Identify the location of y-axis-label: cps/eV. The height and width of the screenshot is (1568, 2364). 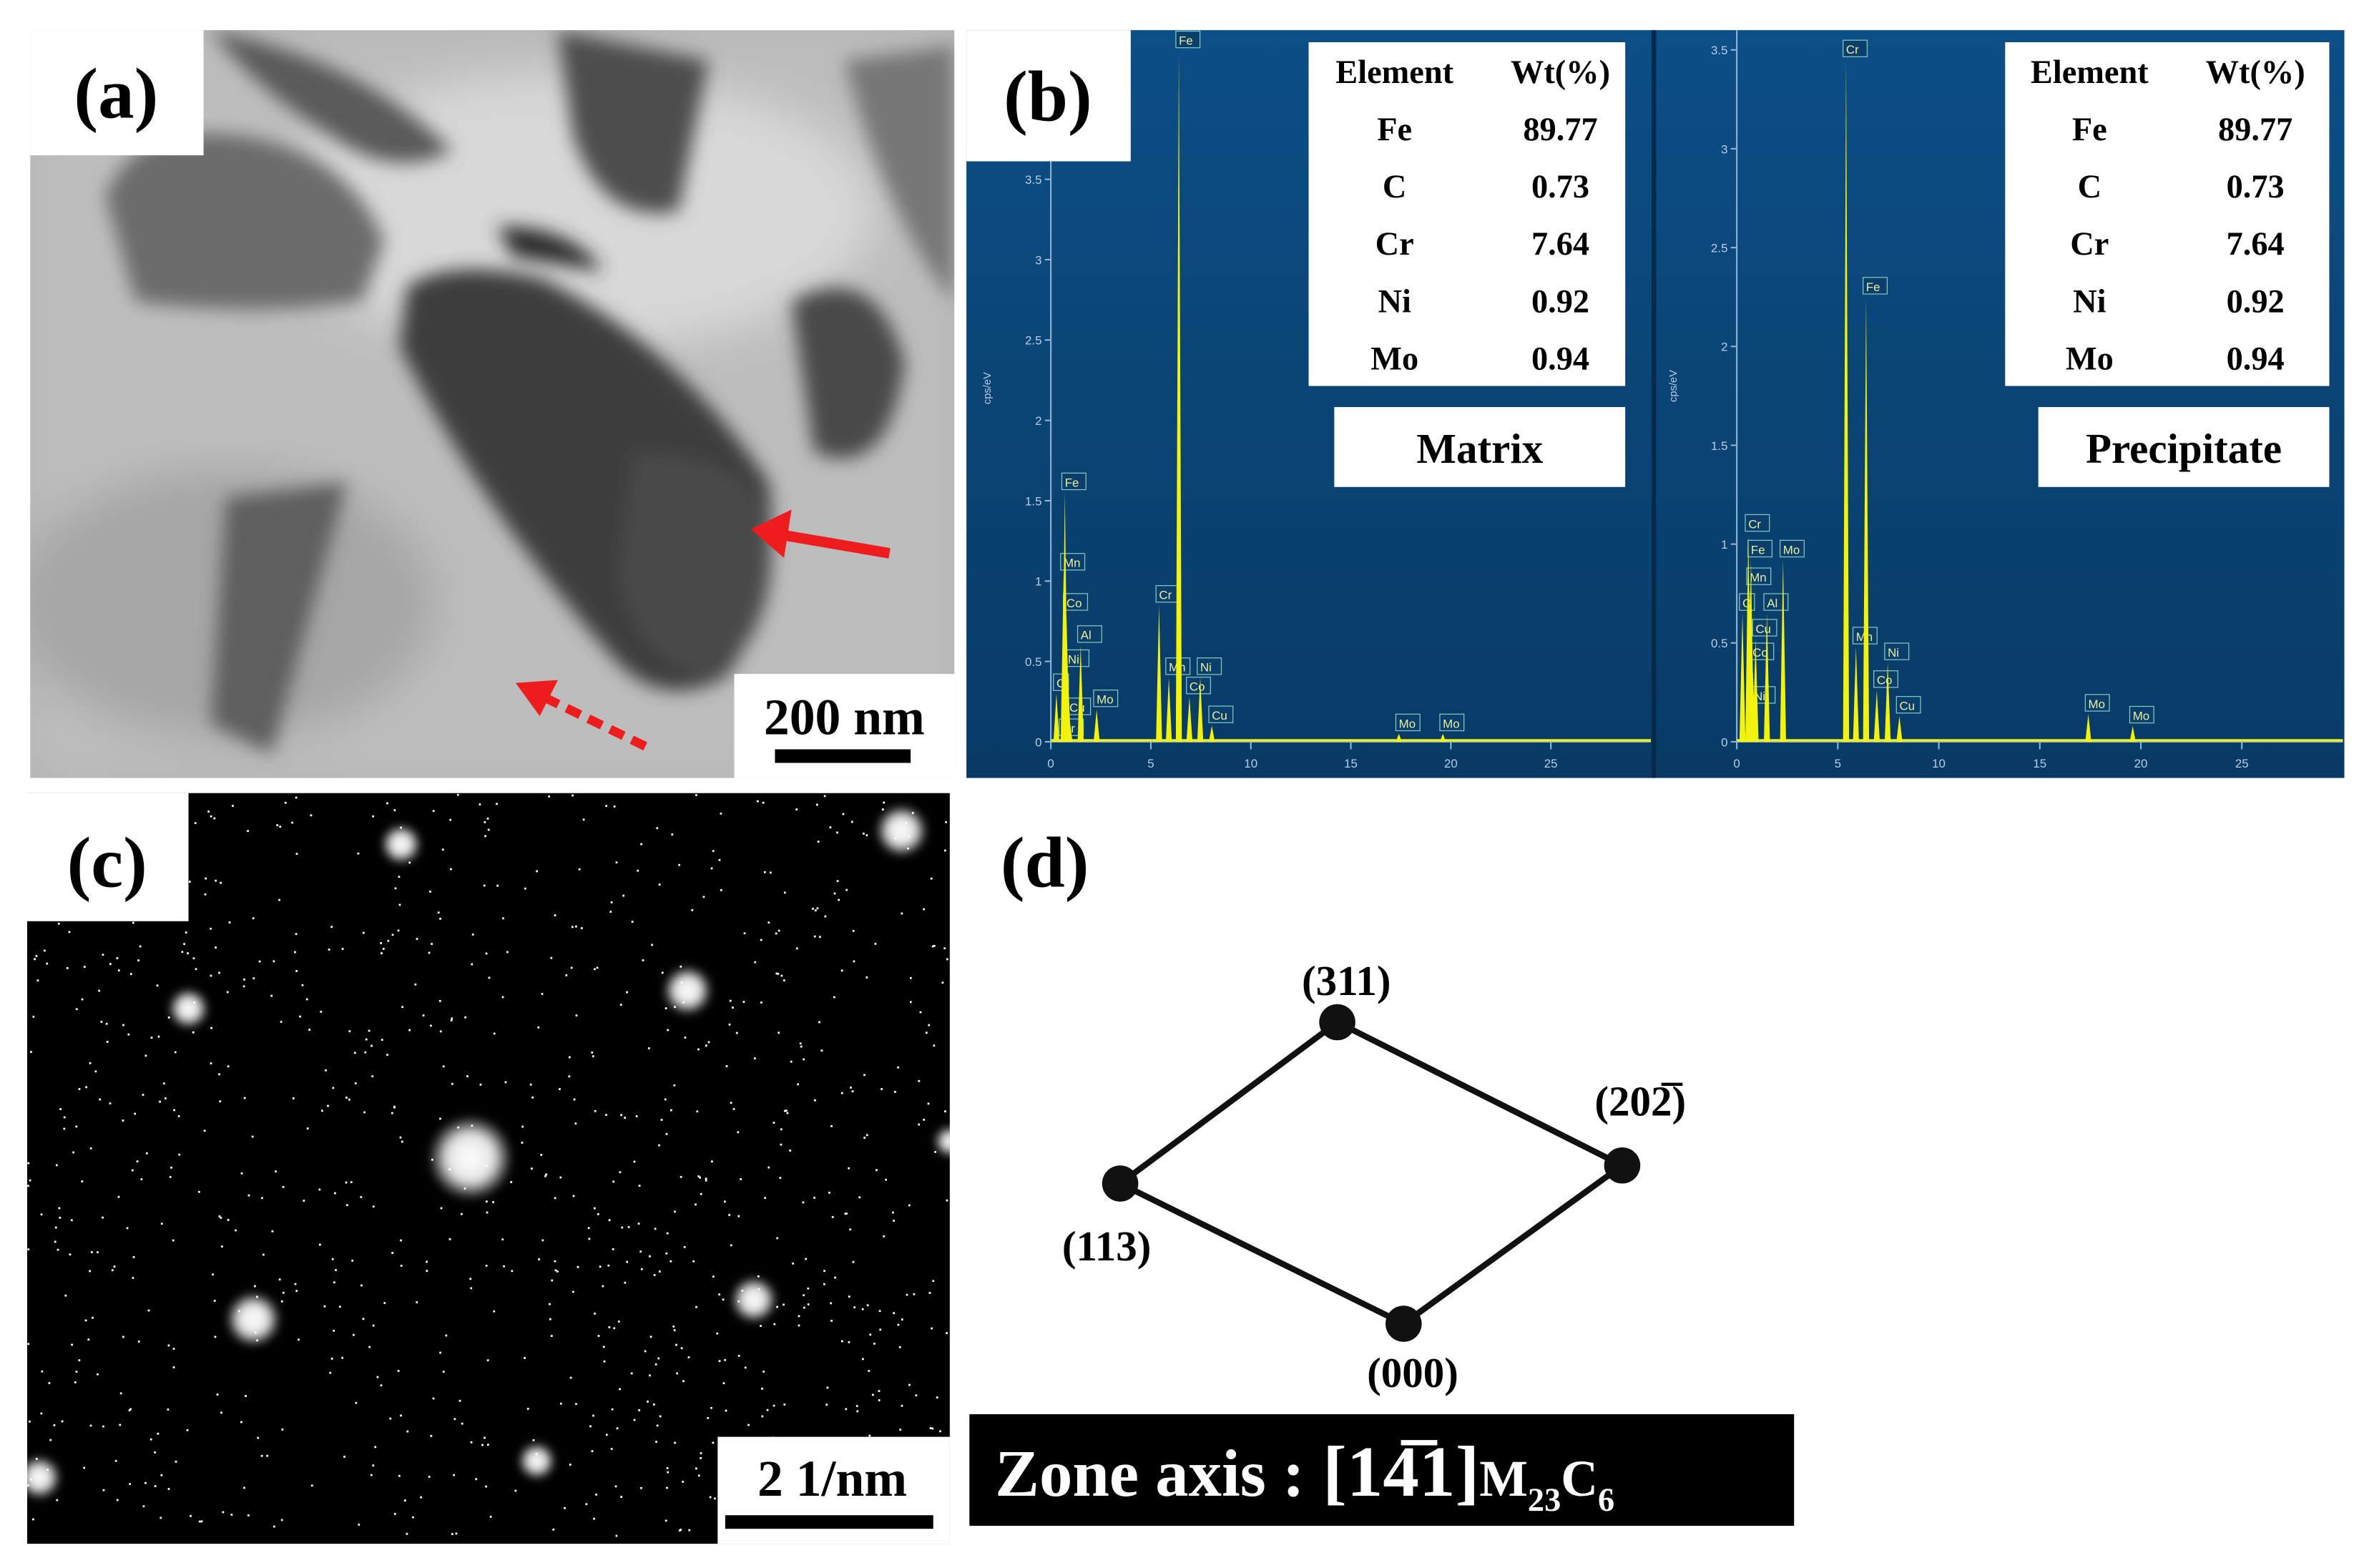
(1674, 386).